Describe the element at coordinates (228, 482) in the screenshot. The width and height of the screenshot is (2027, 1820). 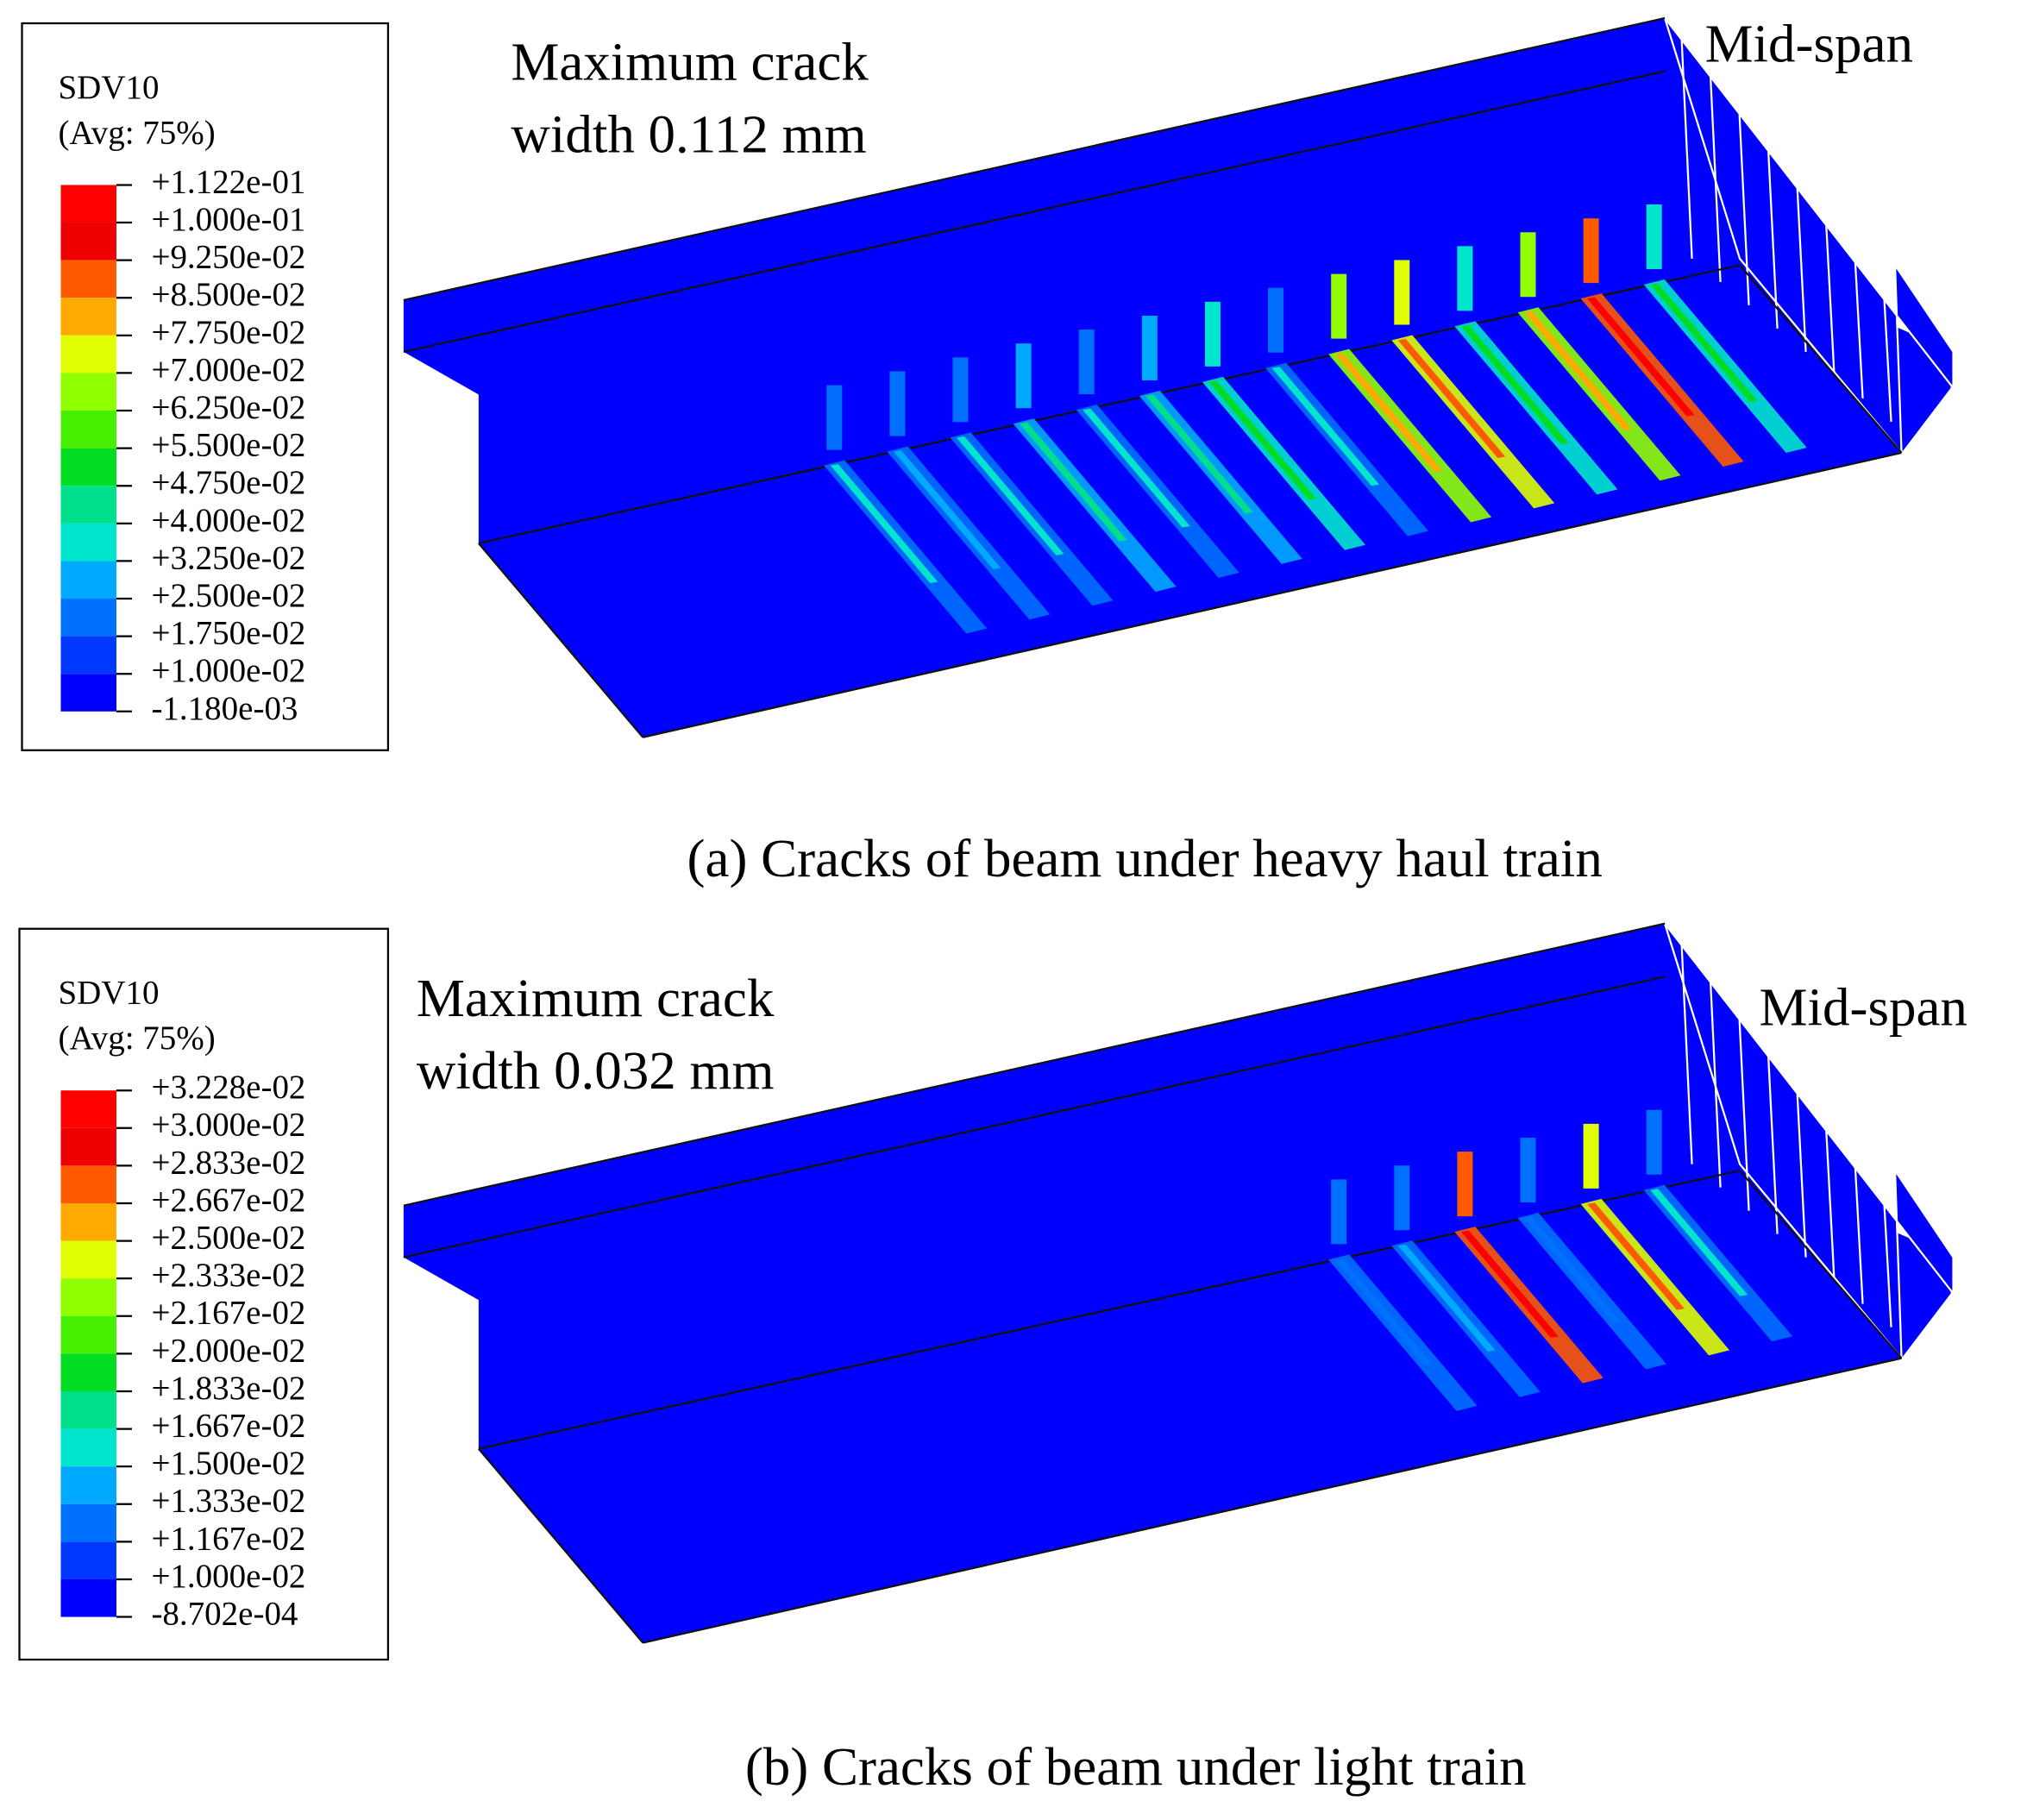
I see `legend-label: +4.750e-02` at that location.